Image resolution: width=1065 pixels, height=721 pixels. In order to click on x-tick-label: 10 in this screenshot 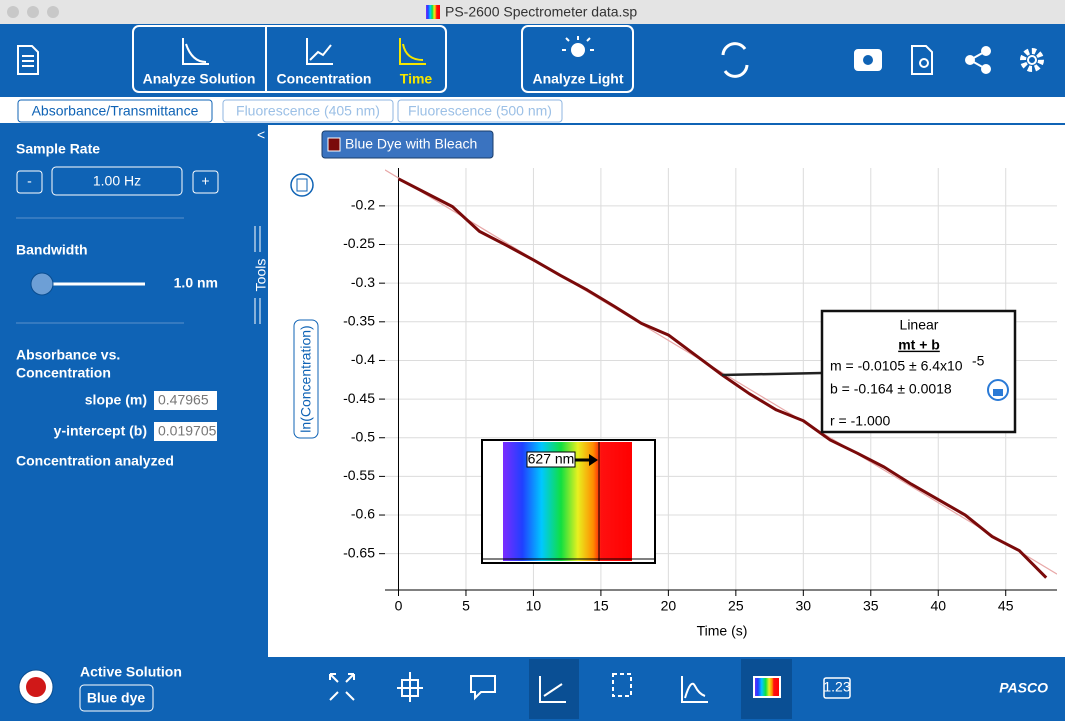, I will do `click(534, 606)`.